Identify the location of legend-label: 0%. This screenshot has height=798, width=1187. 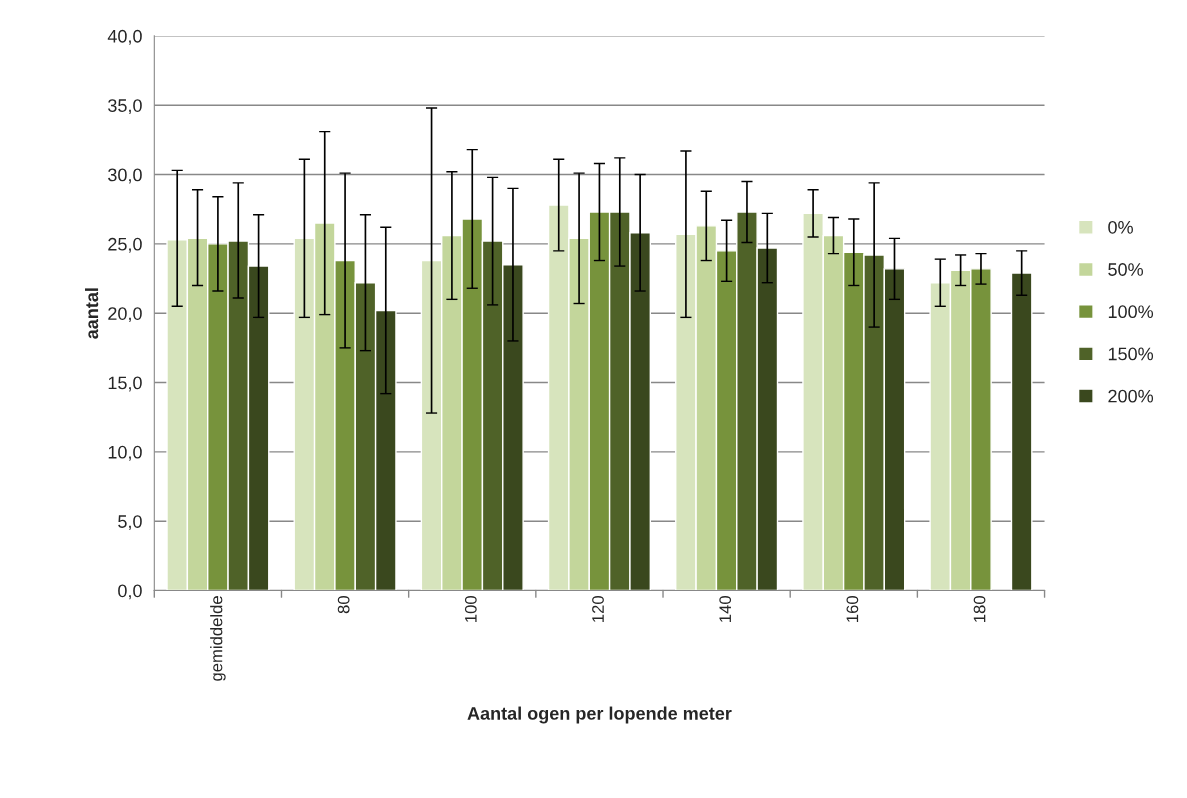
(1120, 227).